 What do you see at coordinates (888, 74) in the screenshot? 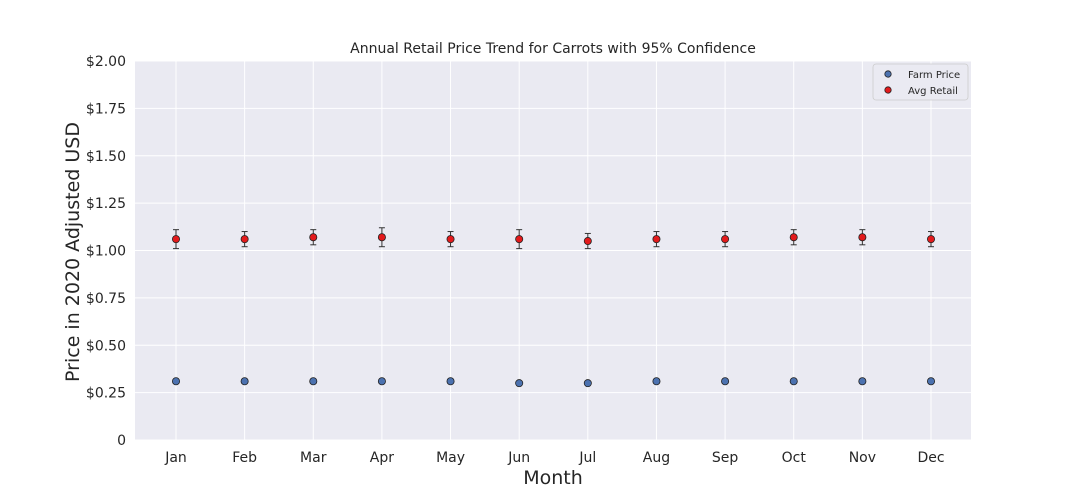
I see `legend-marker-farm-price` at bounding box center [888, 74].